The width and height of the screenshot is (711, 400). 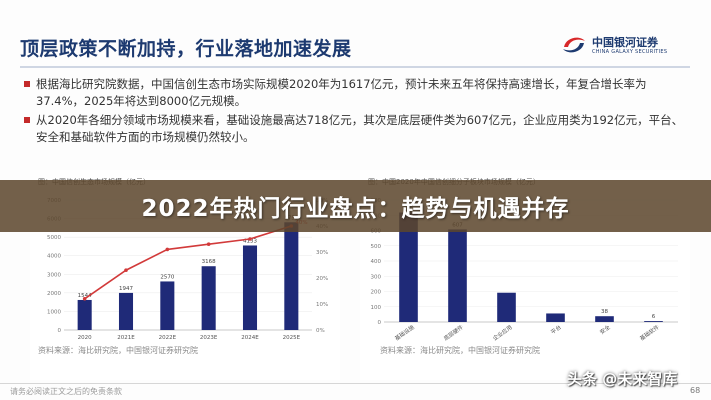 I want to click on page-number: 68, so click(x=695, y=390).